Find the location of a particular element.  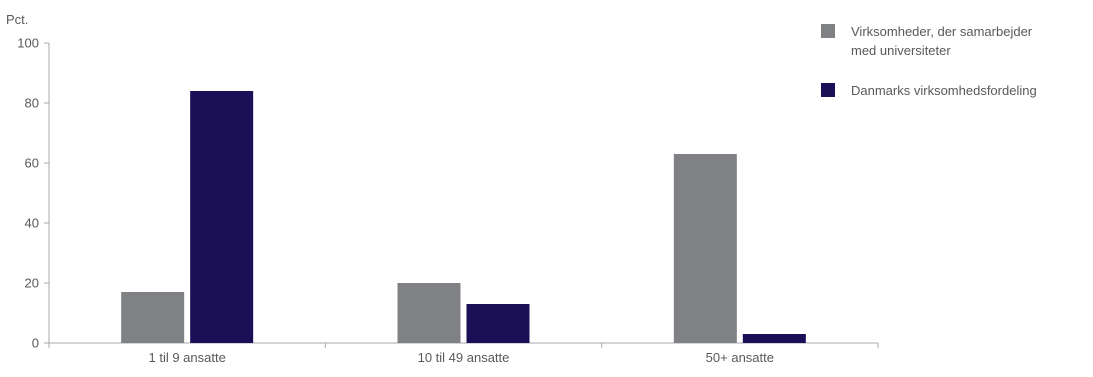

x-category-label: 10 til 49 ansatte is located at coordinates (464, 357).